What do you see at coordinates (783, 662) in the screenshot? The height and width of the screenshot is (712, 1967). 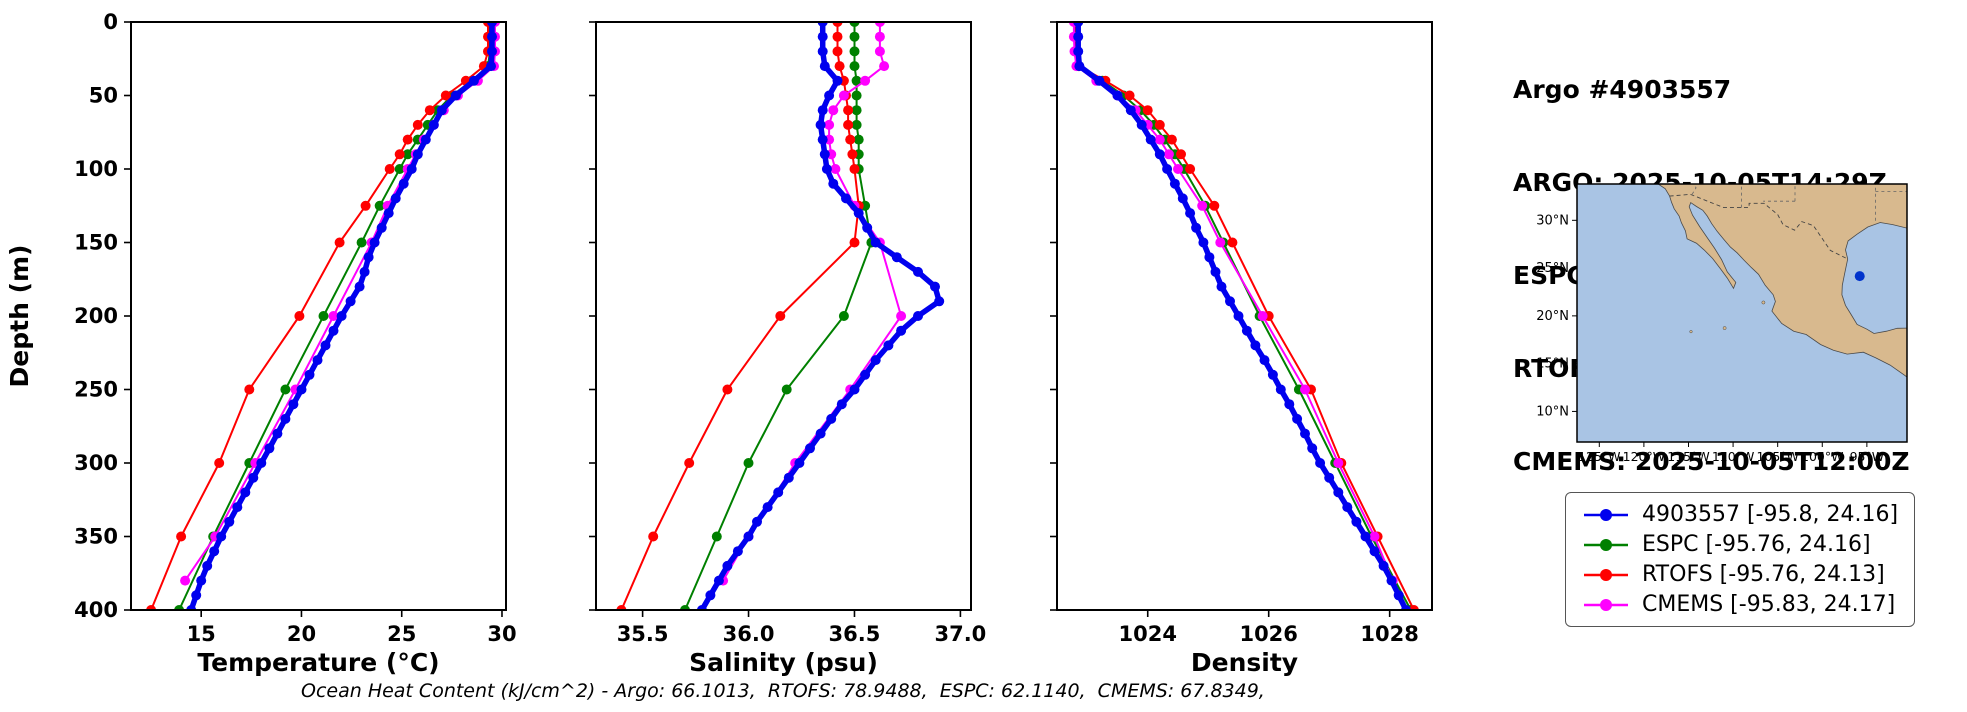 I see `x-axis-label: Salinity (psu)` at bounding box center [783, 662].